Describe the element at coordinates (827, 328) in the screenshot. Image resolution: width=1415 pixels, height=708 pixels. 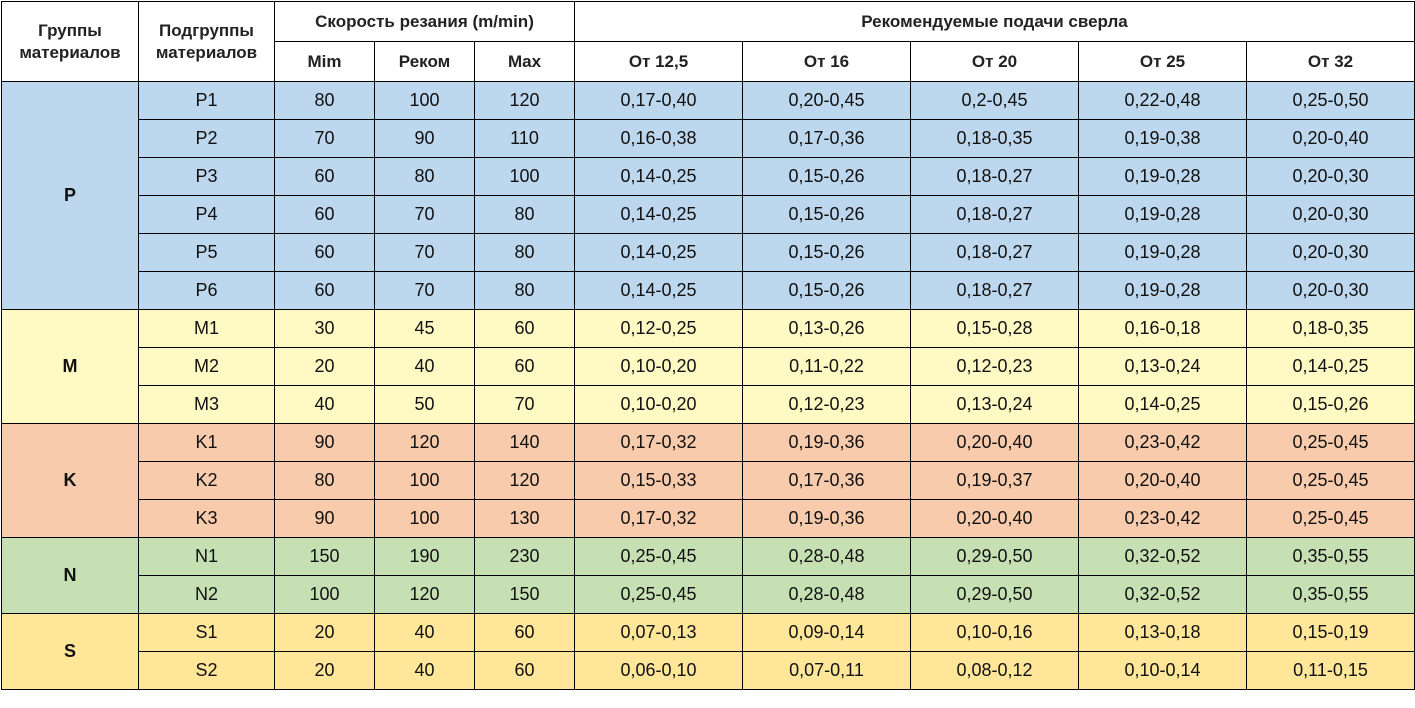
I see `feed-cell: 0,13-0,26` at that location.